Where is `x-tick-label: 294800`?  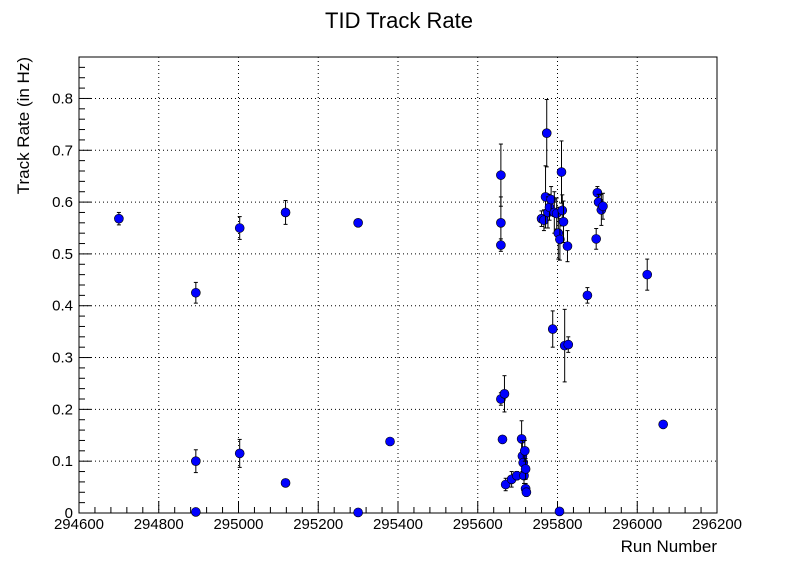
x-tick-label: 294800 is located at coordinates (159, 524).